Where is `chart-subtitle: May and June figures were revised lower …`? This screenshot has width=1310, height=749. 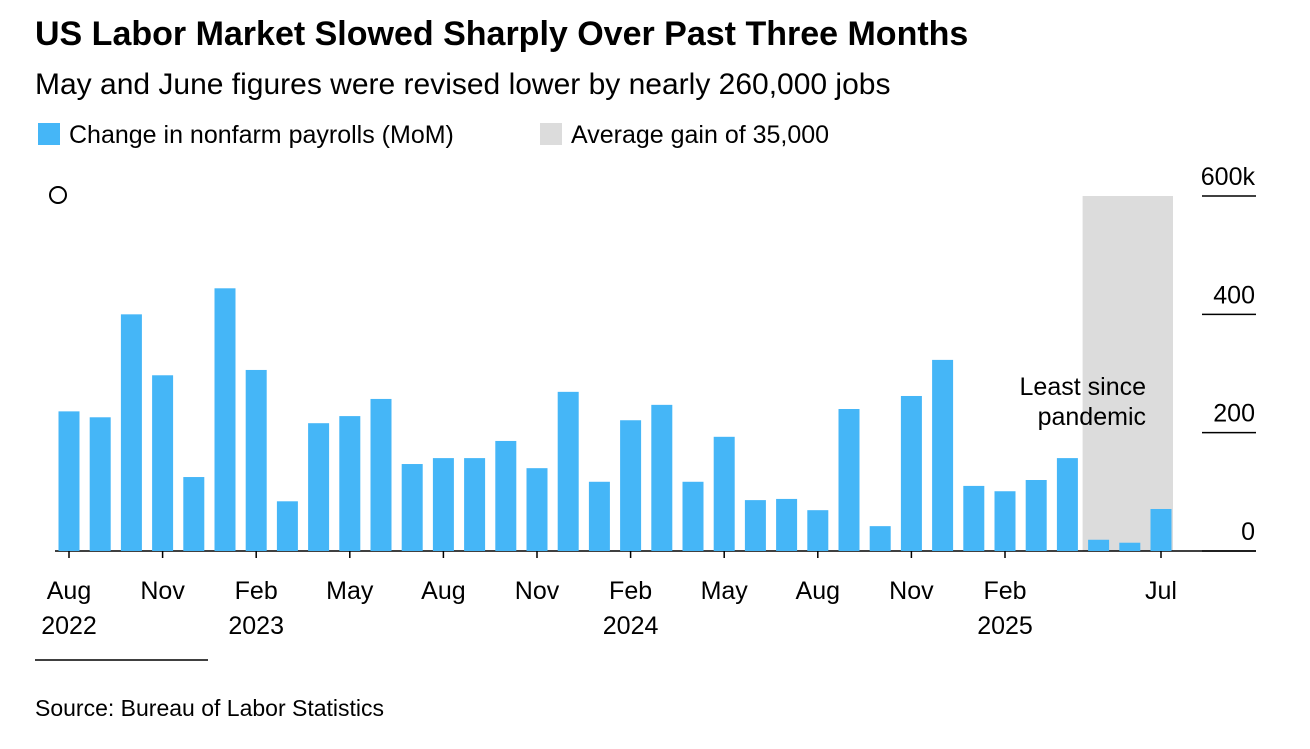
chart-subtitle: May and June figures were revised lower … is located at coordinates (462, 84).